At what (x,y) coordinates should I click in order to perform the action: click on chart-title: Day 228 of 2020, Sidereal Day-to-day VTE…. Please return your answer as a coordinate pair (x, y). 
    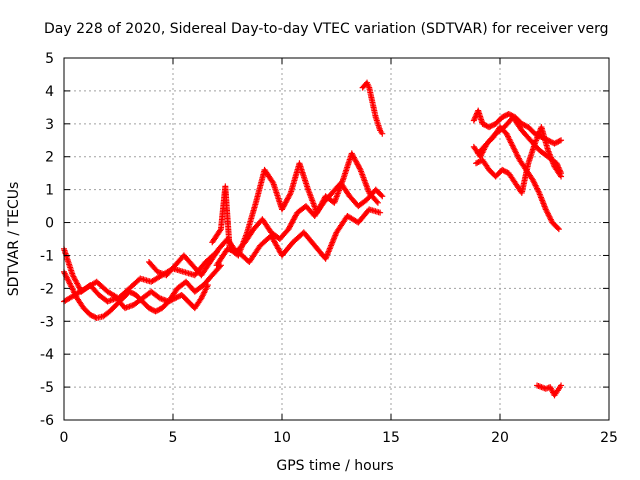
    Looking at the image, I should click on (326, 29).